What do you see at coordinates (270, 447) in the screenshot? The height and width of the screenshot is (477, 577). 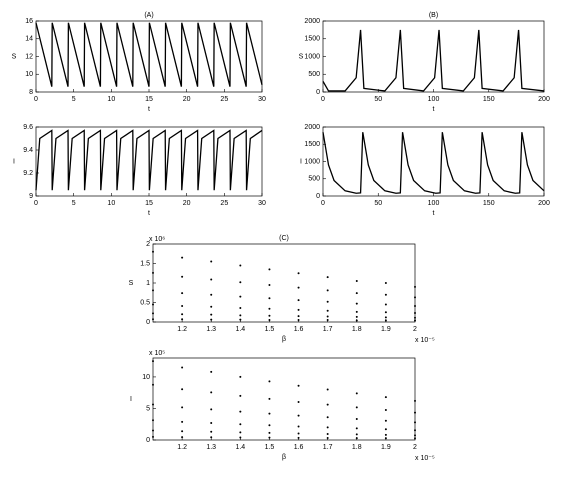 I see `x-tick-label: 1.5` at bounding box center [270, 447].